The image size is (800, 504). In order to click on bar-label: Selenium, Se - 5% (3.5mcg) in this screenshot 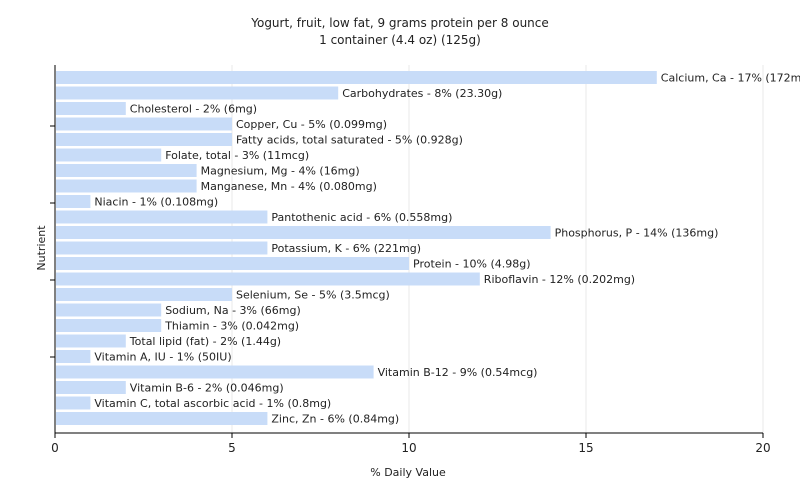, I will do `click(313, 295)`.